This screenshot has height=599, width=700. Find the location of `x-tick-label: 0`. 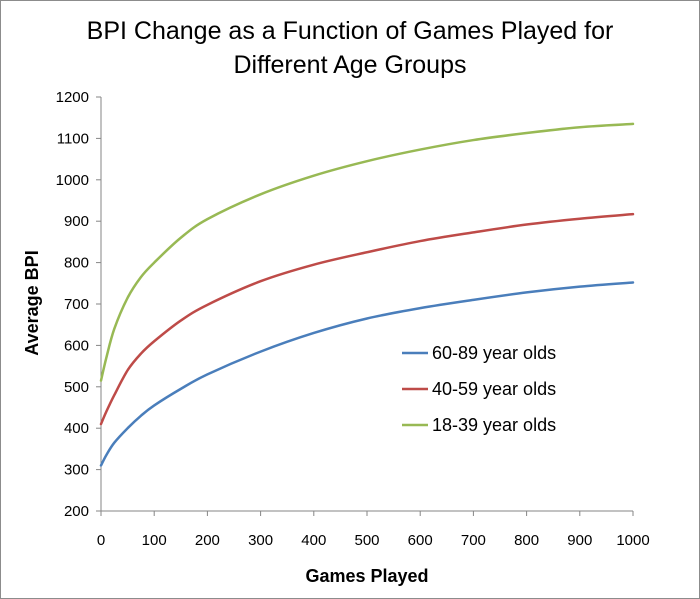

x-tick-label: 0 is located at coordinates (101, 540).